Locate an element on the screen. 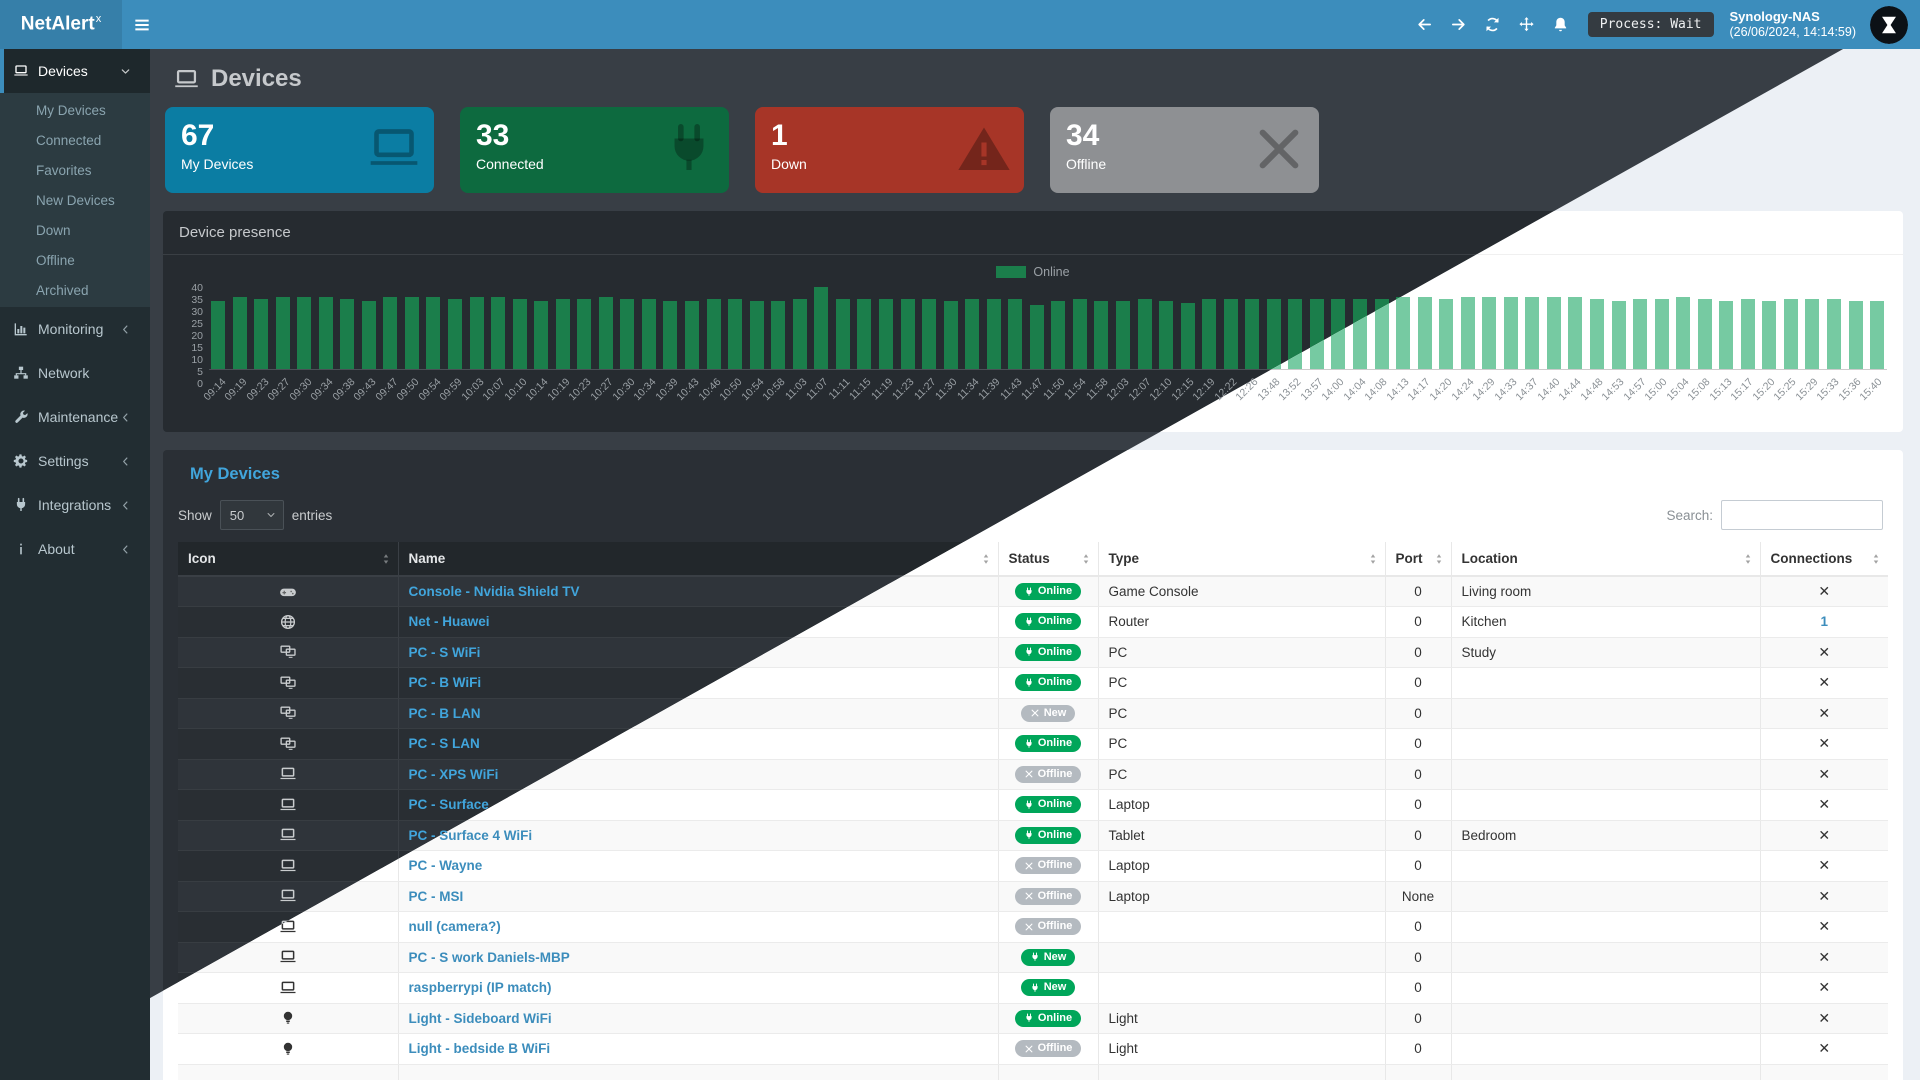 The height and width of the screenshot is (1080, 1920). device-name-link: PC - B WiFi is located at coordinates (445, 683).